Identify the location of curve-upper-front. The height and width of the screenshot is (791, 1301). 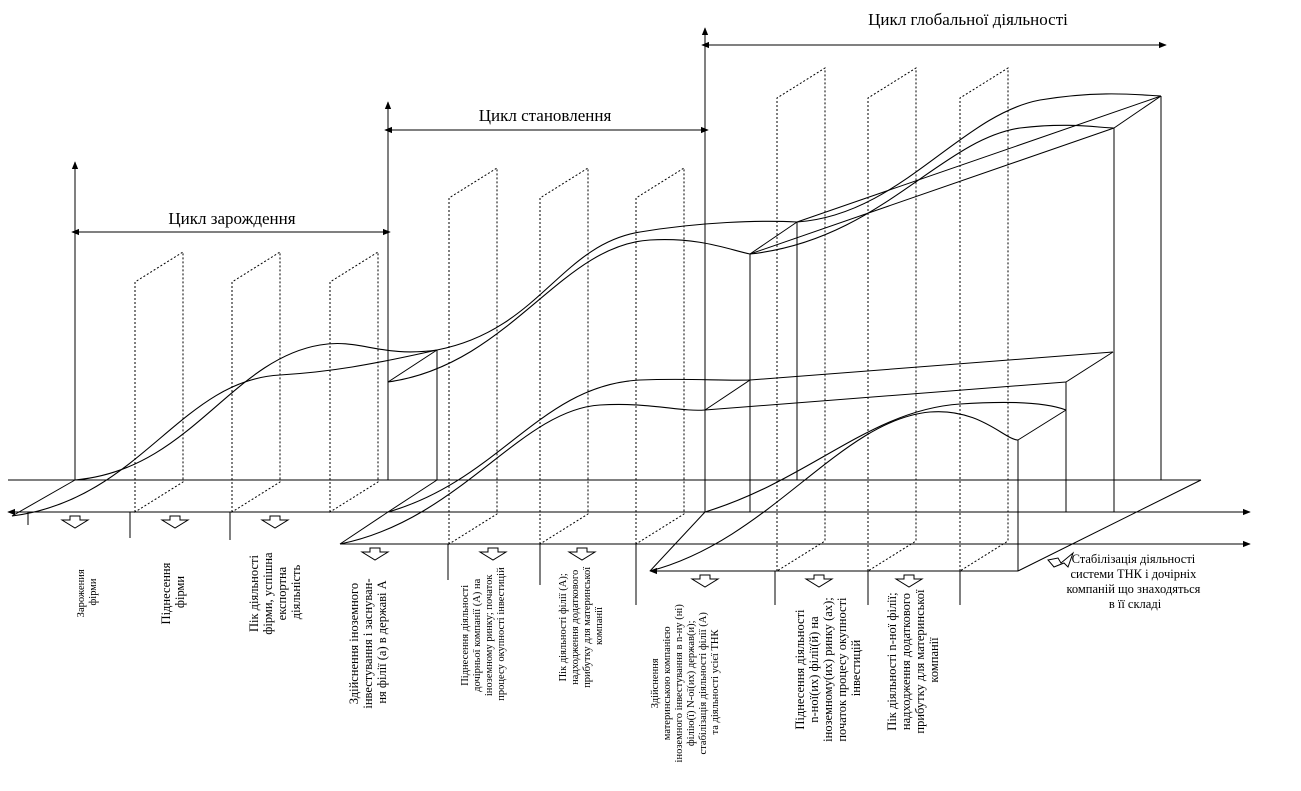
(569, 311).